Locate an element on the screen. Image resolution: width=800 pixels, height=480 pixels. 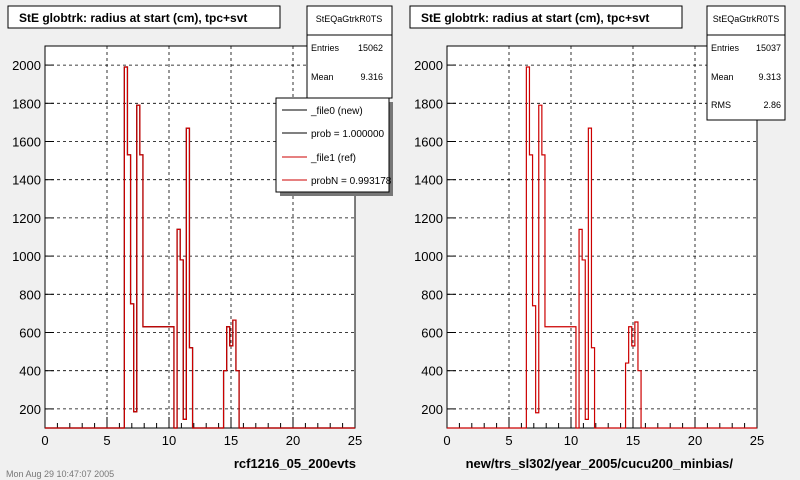
right-stats-rms-label: RMS is located at coordinates (721, 105).